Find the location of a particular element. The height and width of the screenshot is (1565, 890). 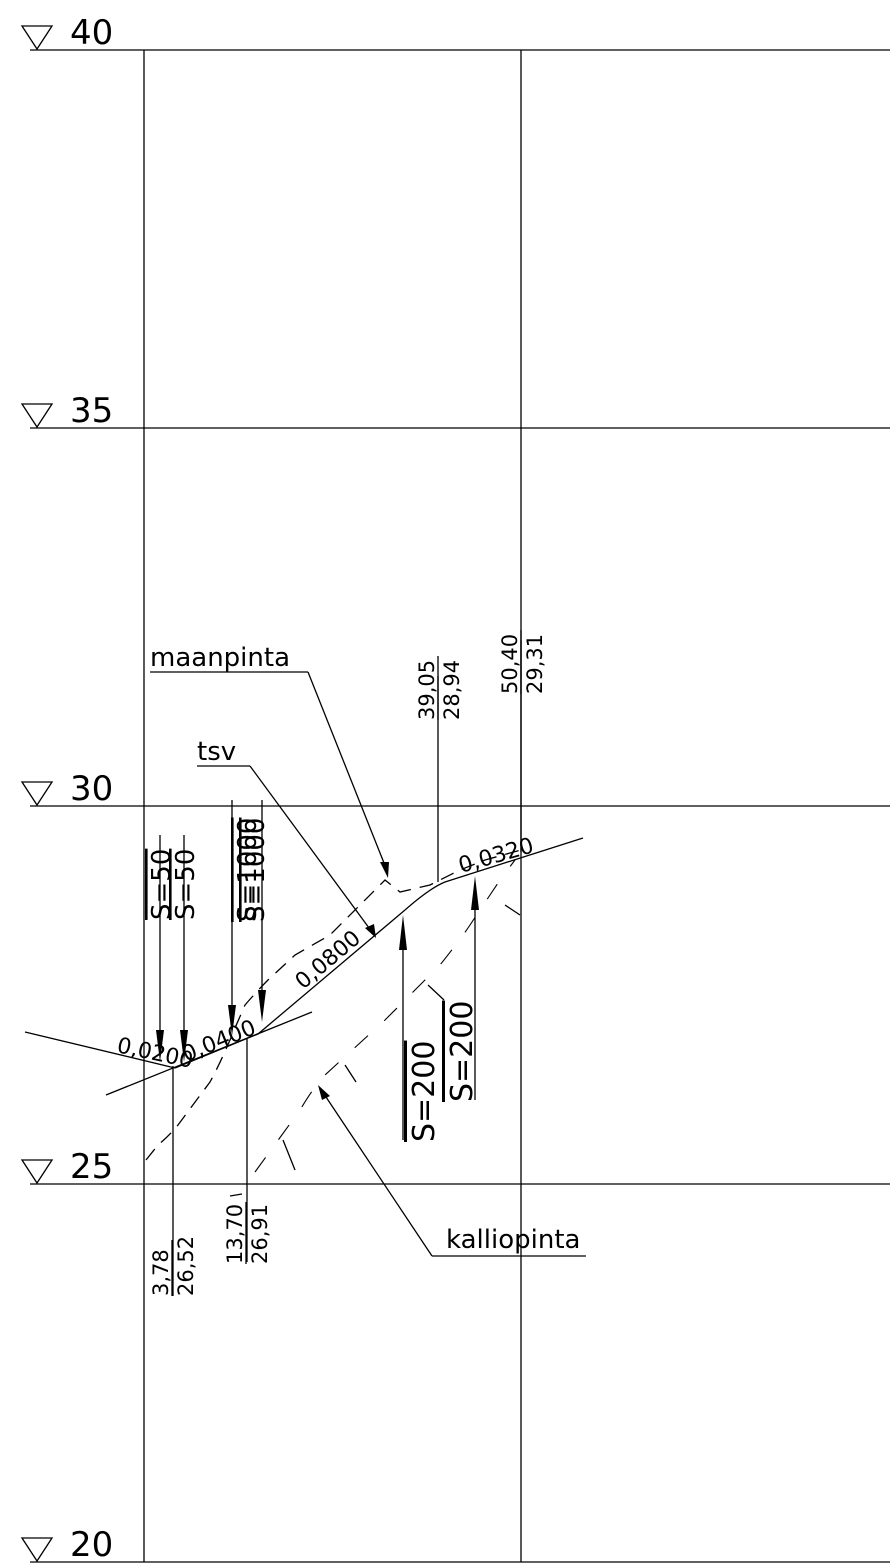

ground-leader: maanpinta is located at coordinates (269, 760).